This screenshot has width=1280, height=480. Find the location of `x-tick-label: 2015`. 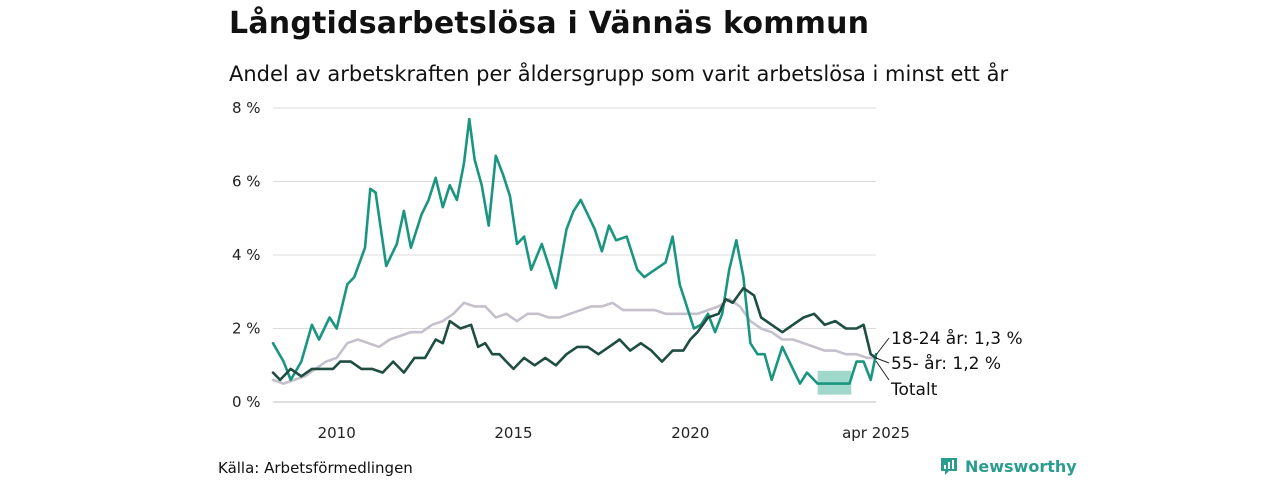

x-tick-label: 2015 is located at coordinates (513, 433).